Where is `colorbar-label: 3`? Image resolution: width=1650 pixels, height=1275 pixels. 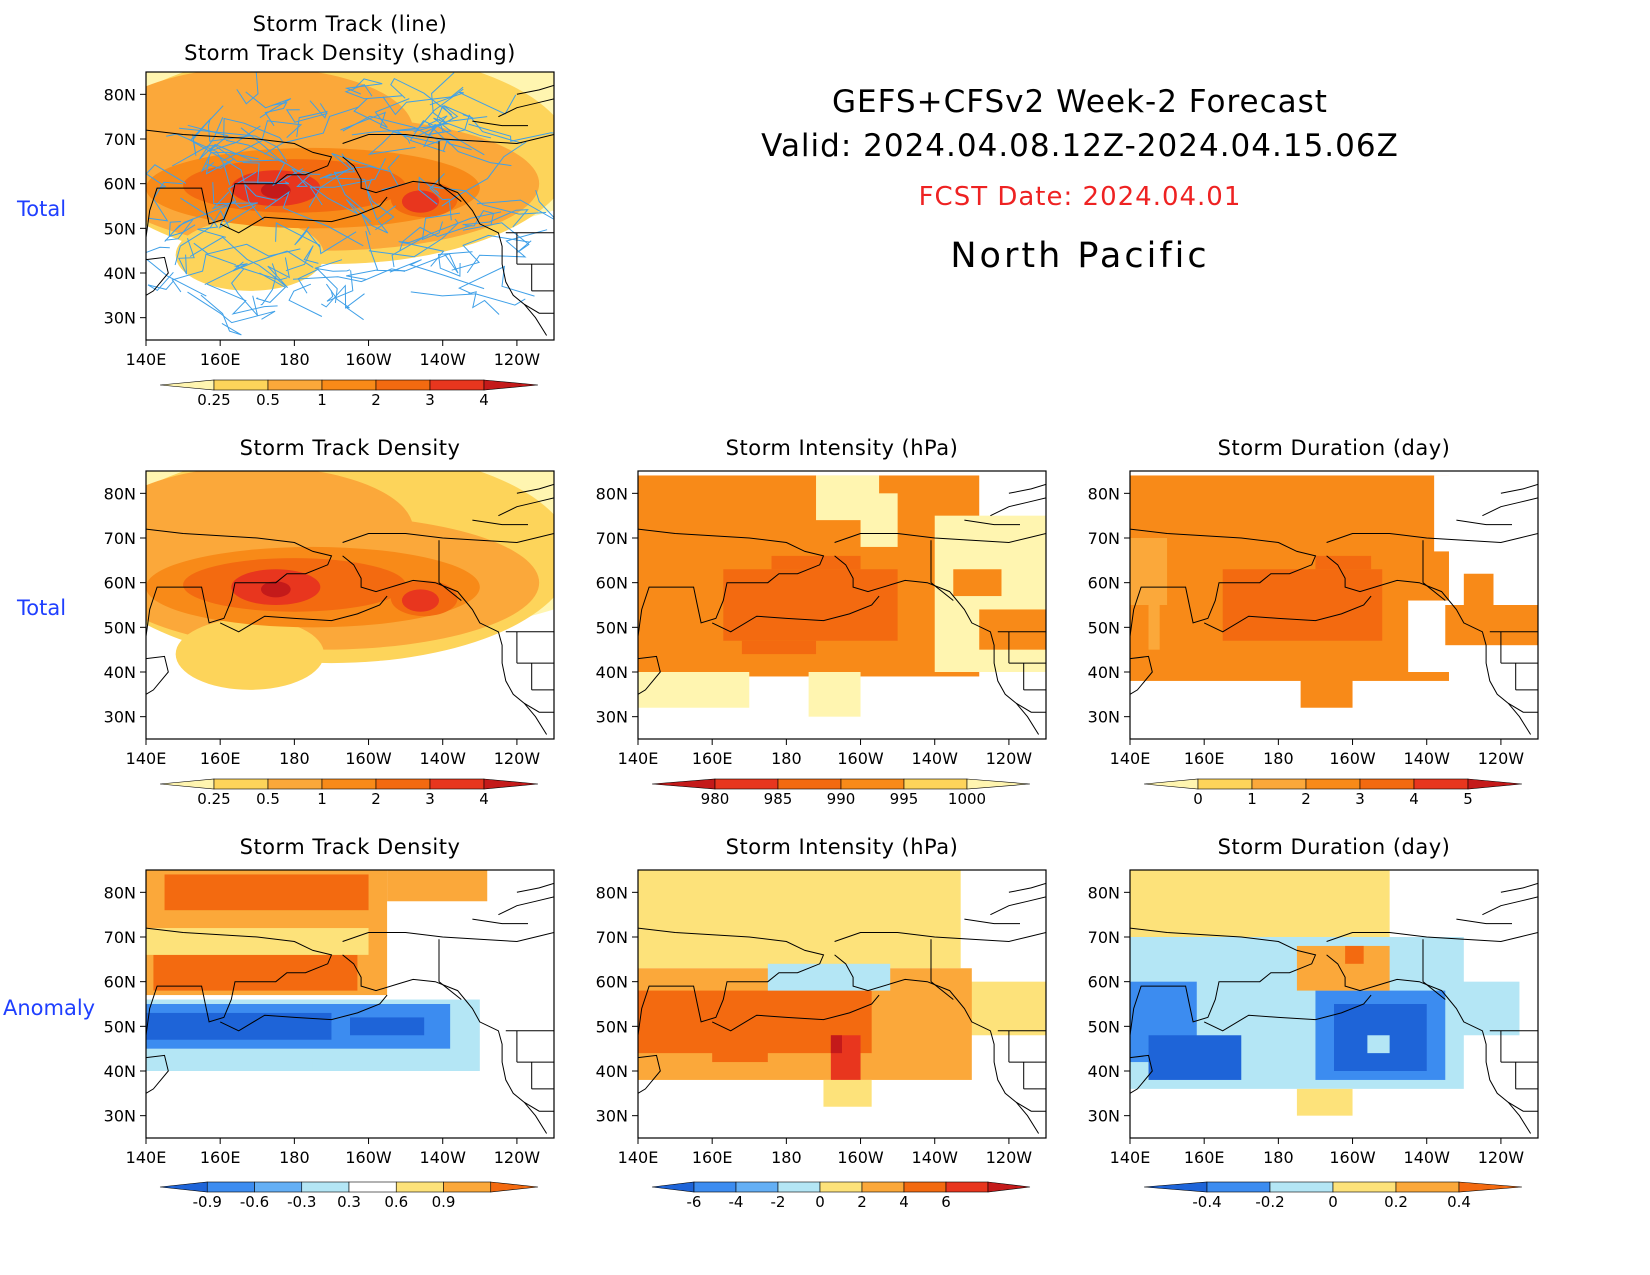
colorbar-label: 3 is located at coordinates (430, 400).